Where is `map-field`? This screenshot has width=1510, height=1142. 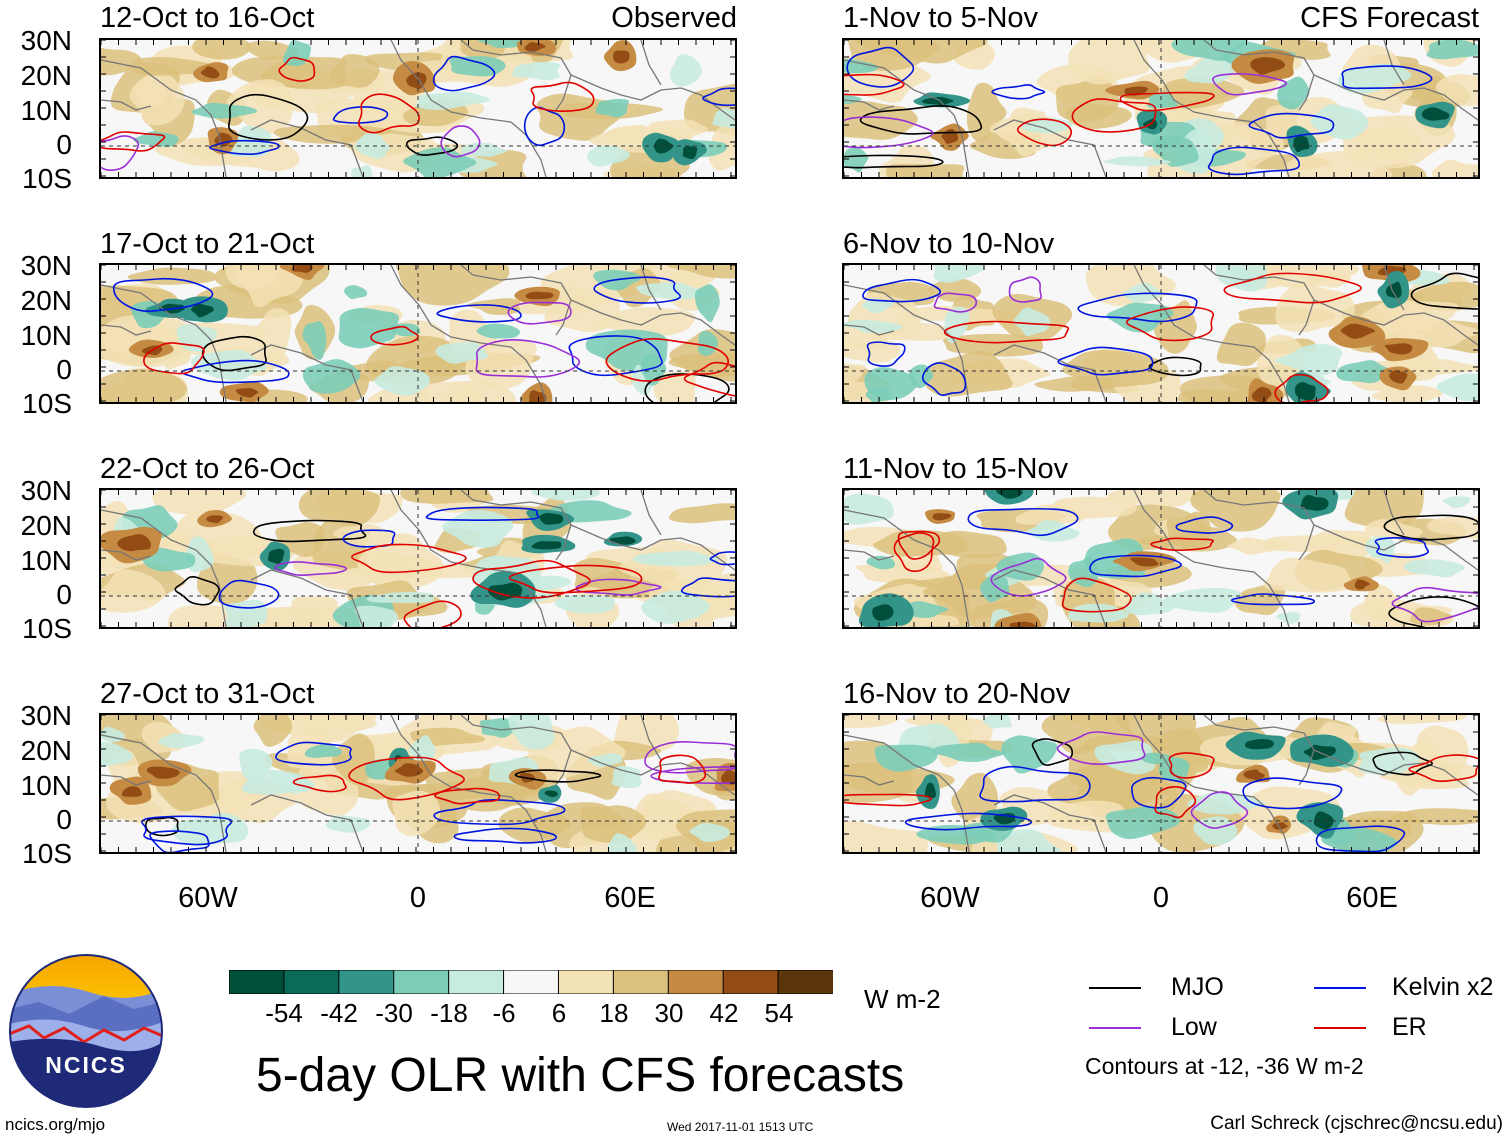 map-field is located at coordinates (1161, 333).